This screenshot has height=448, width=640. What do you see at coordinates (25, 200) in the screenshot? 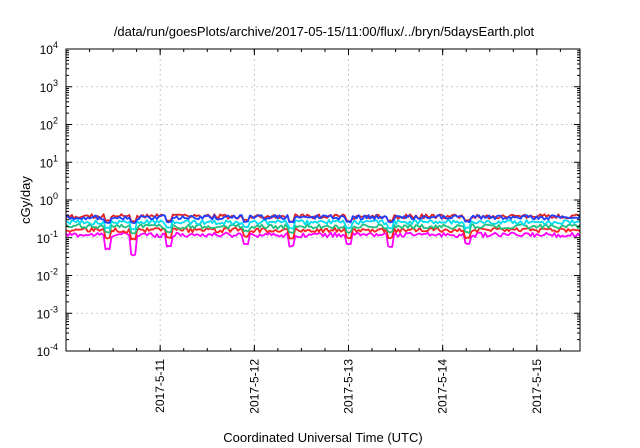
I see `y-axis-label: cGy/day` at bounding box center [25, 200].